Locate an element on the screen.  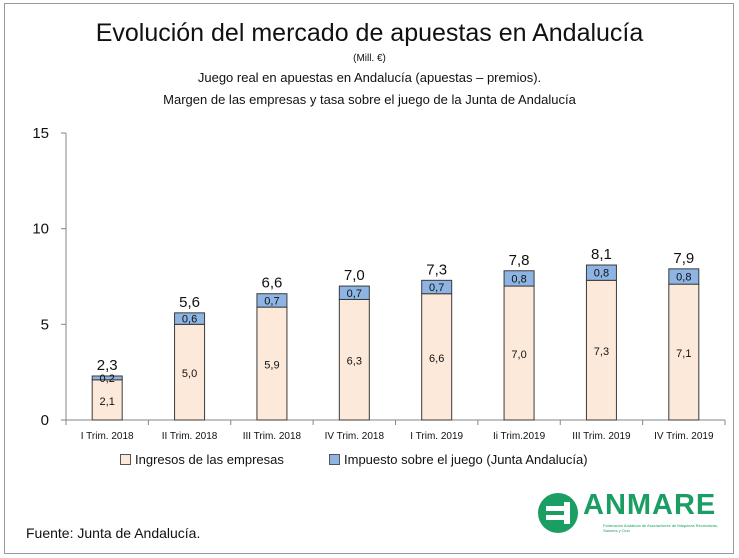
y-tick-label: 15 is located at coordinates (40, 133).